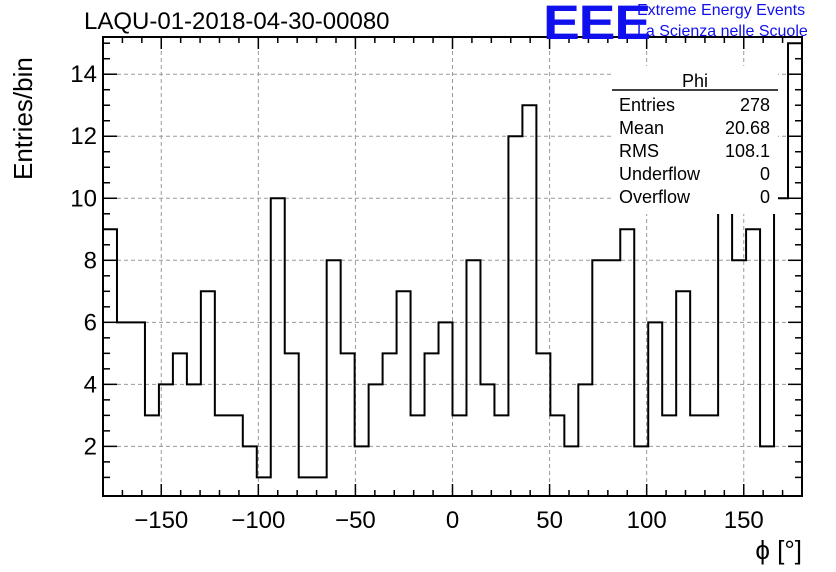 Image resolution: width=836 pixels, height=572 pixels. What do you see at coordinates (90, 446) in the screenshot?
I see `y-tick-label: 2` at bounding box center [90, 446].